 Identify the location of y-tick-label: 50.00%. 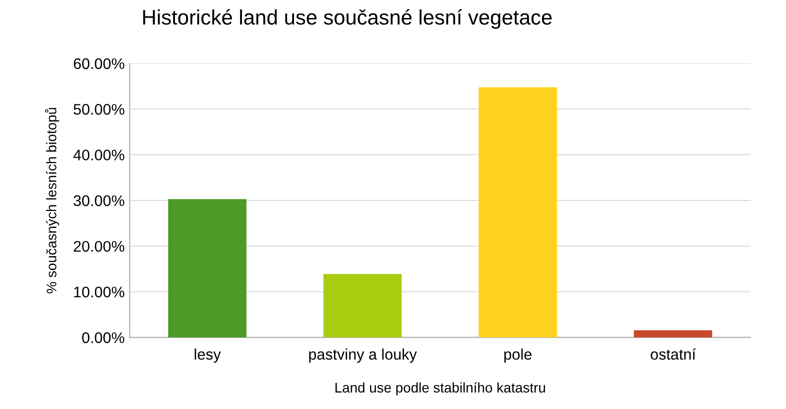
(99, 109).